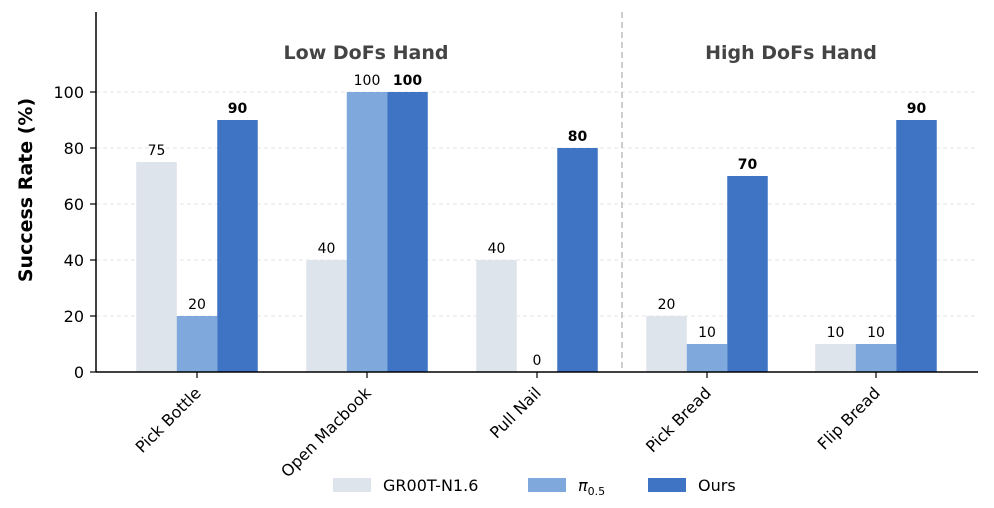  What do you see at coordinates (367, 232) in the screenshot?
I see `bar---1` at bounding box center [367, 232].